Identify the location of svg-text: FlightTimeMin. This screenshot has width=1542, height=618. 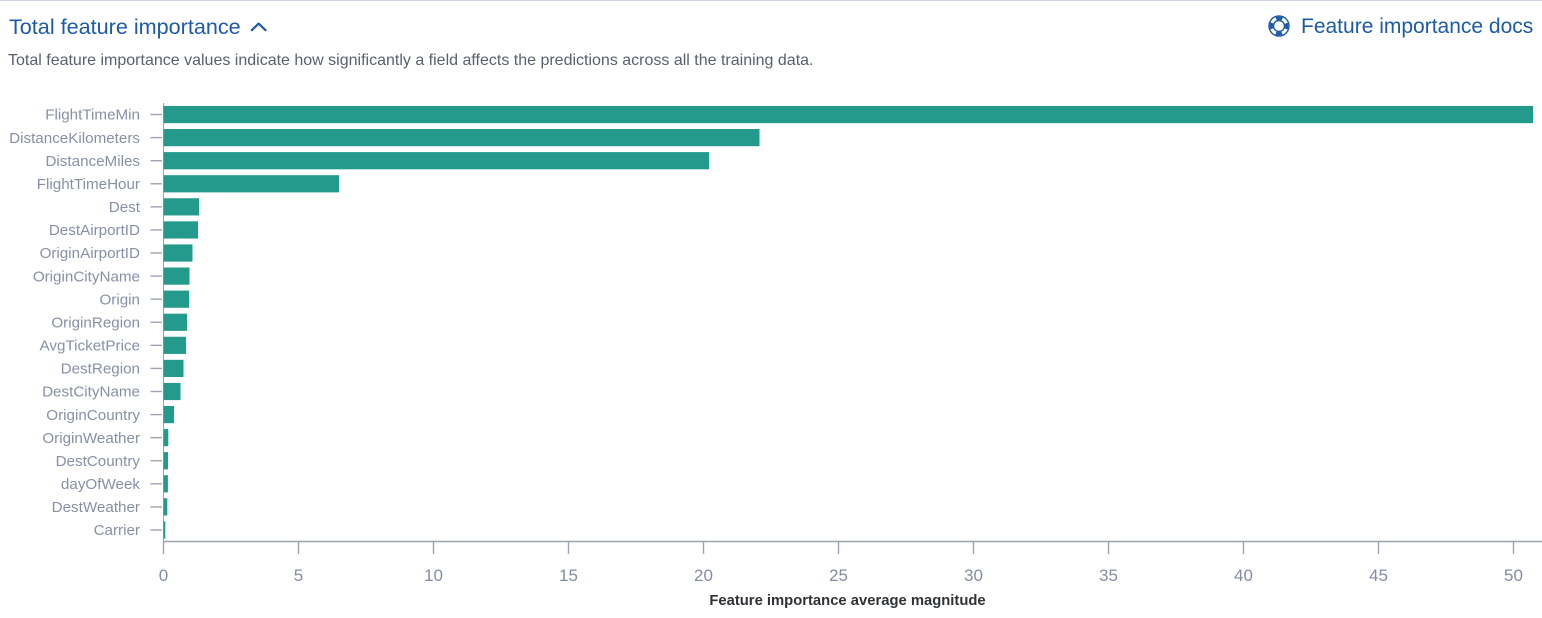
(92, 115).